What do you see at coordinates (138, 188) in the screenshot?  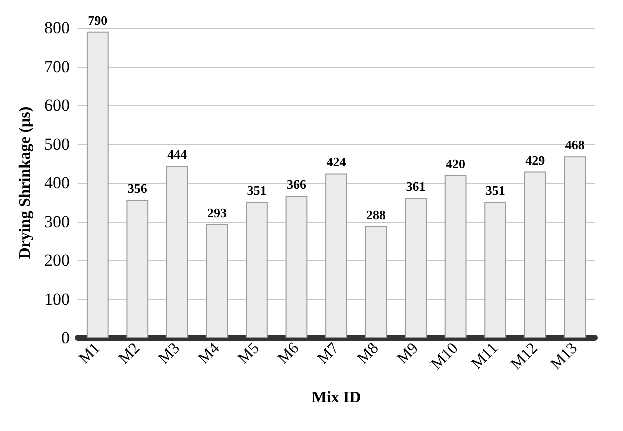 I see `data-label: 356` at bounding box center [138, 188].